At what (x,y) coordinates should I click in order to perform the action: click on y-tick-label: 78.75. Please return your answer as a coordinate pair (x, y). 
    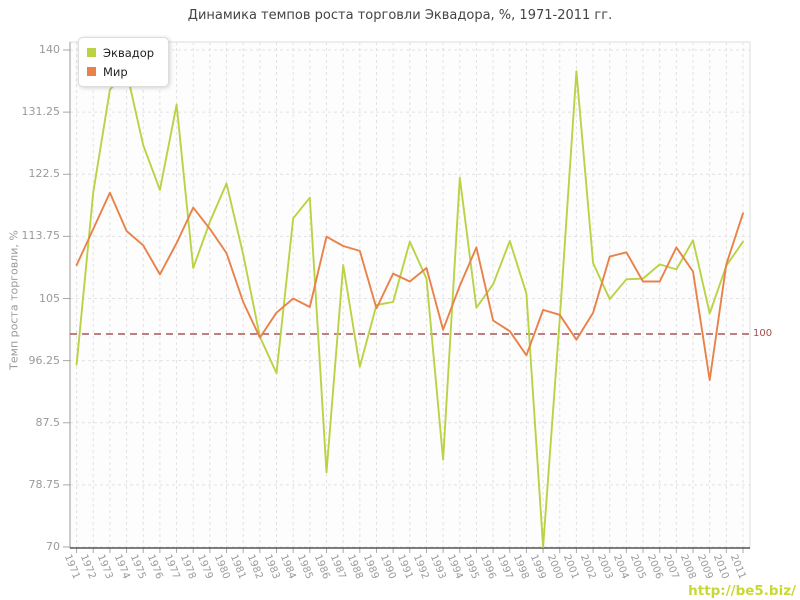
    Looking at the image, I should click on (44, 484).